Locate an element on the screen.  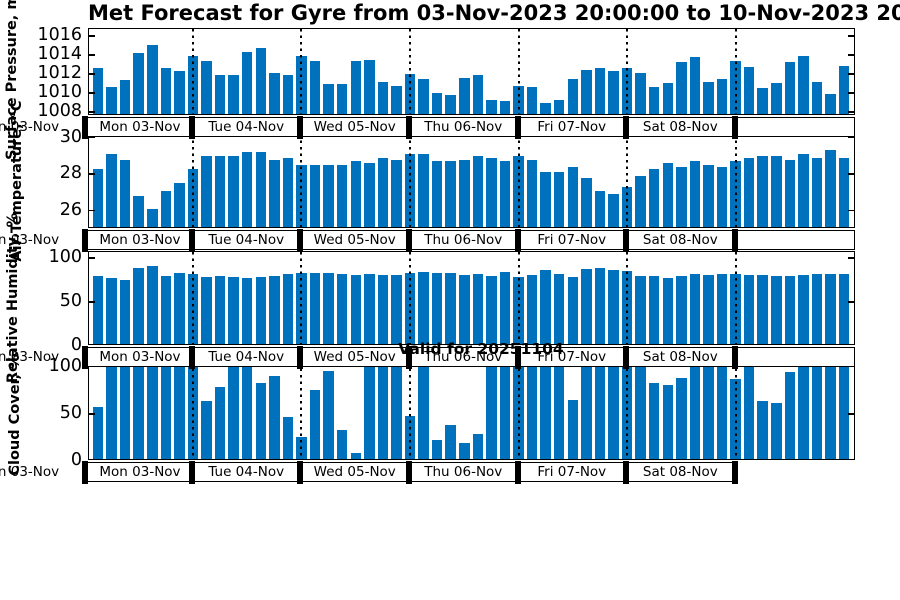
y-tick-label: 1010 is located at coordinates (59, 92).